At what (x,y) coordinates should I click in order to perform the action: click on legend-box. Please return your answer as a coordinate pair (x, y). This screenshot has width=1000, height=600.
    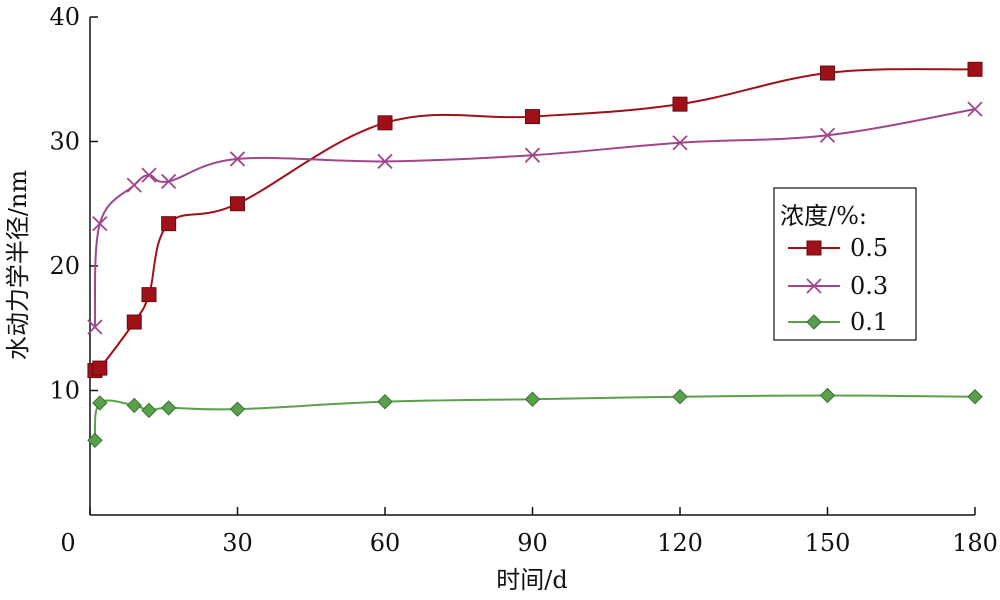
    Looking at the image, I should click on (845, 264).